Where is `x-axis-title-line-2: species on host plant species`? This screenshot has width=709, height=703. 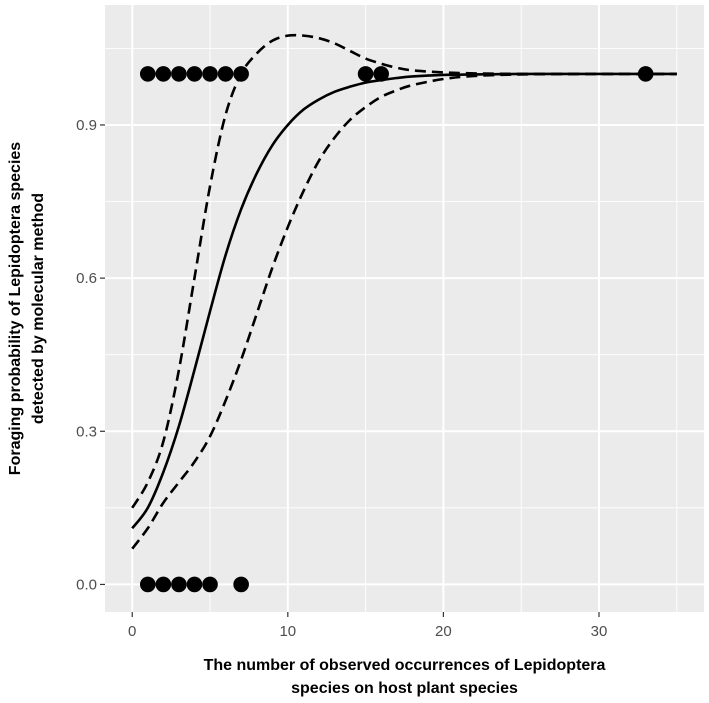 x-axis-title-line-2: species on host plant species is located at coordinates (404, 688).